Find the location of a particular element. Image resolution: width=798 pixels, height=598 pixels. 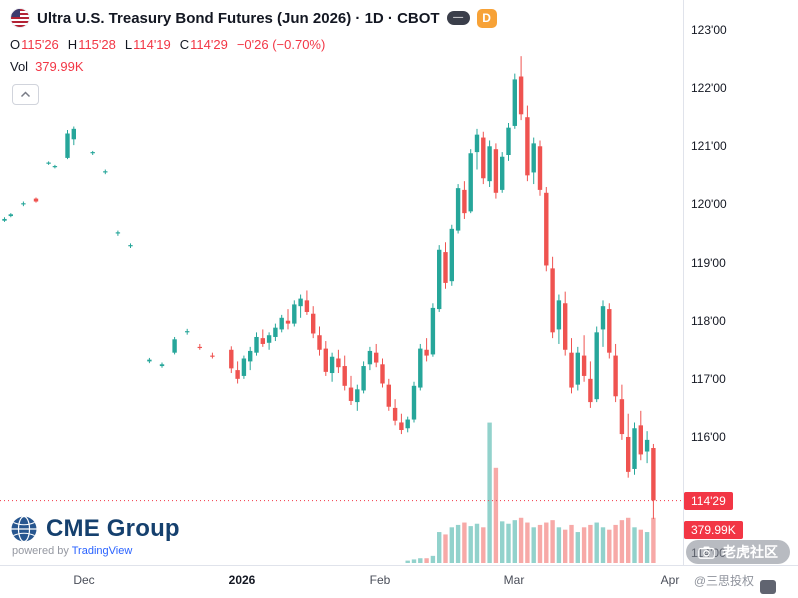

open-label: O is located at coordinates (15, 44).